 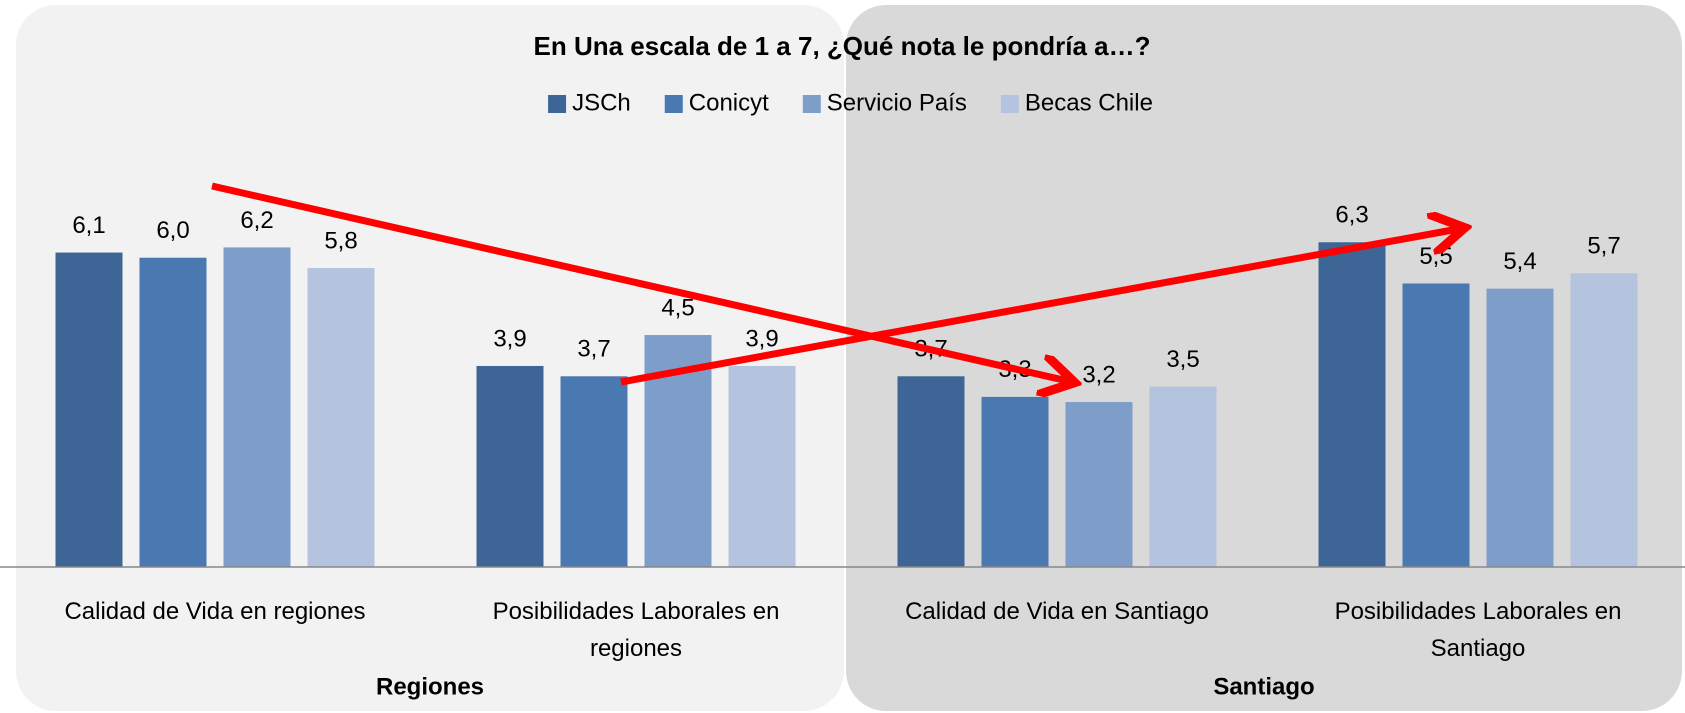 I want to click on value-label: 3,2, so click(x=1098, y=374).